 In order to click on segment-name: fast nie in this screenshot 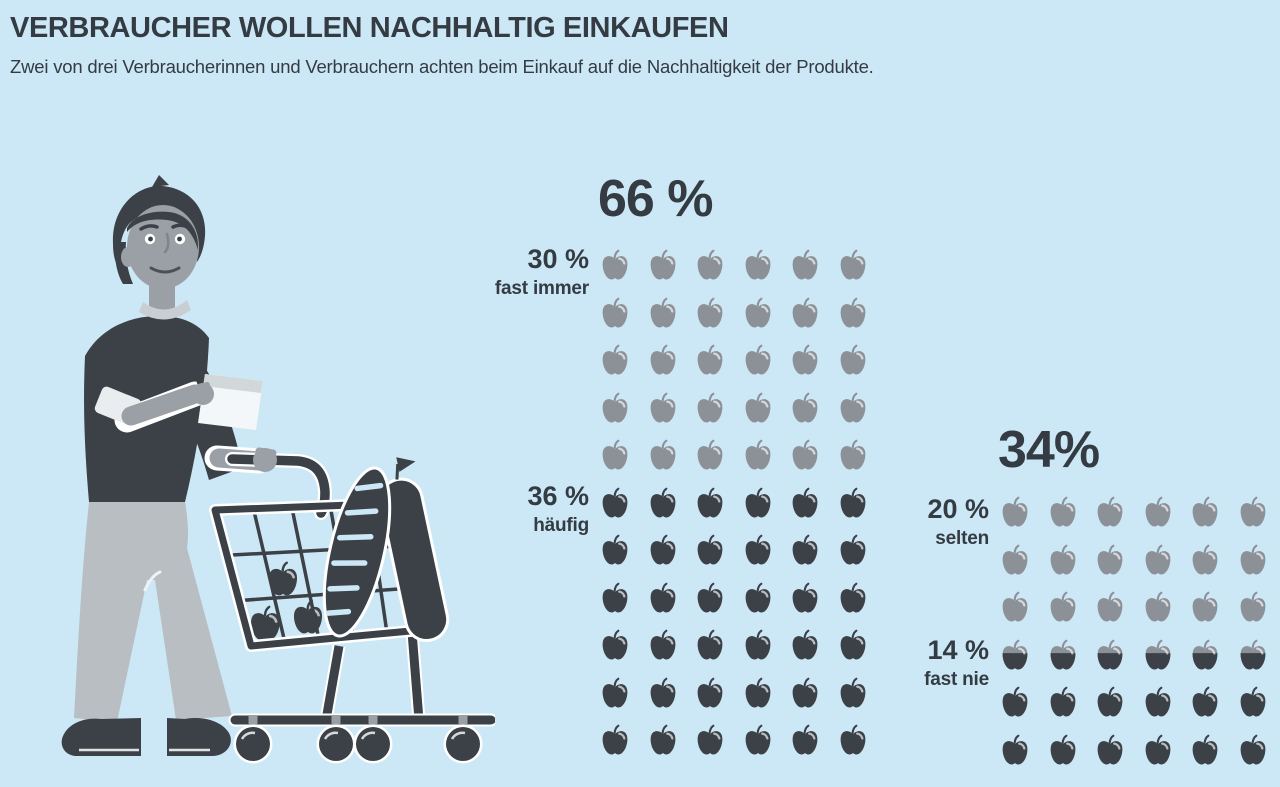, I will do `click(956, 679)`.